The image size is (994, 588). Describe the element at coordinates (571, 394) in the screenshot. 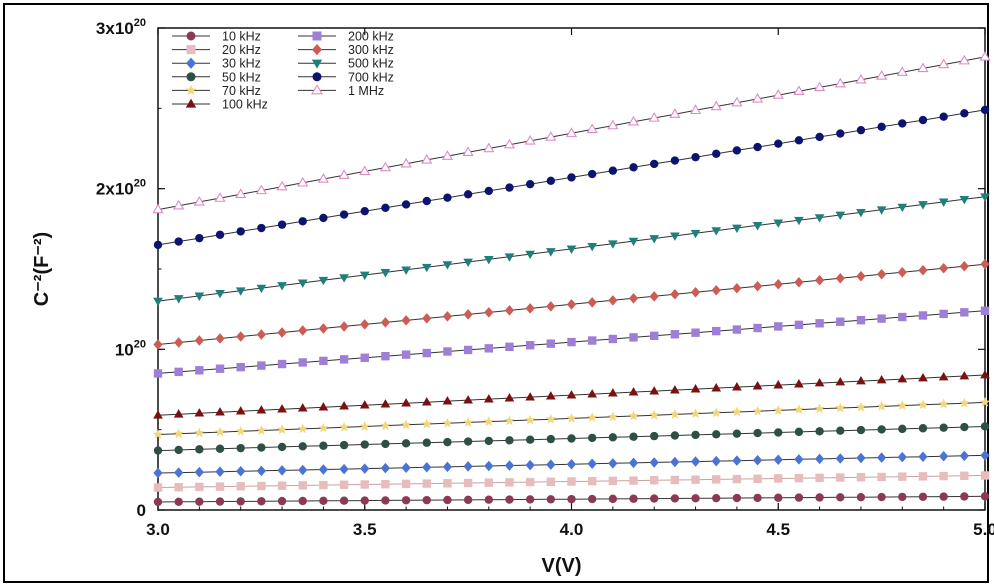

I see `series-100-khz` at that location.